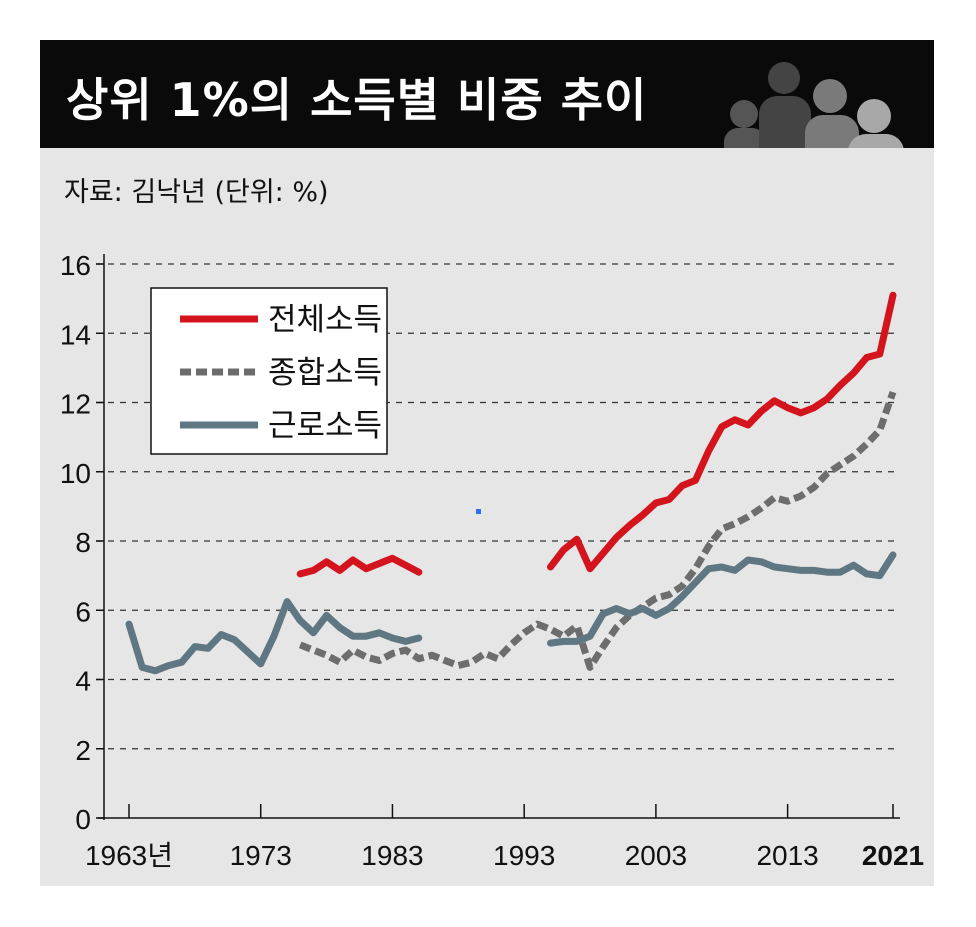 The image size is (976, 927). Describe the element at coordinates (83, 819) in the screenshot. I see `y-tick-label: 0` at that location.